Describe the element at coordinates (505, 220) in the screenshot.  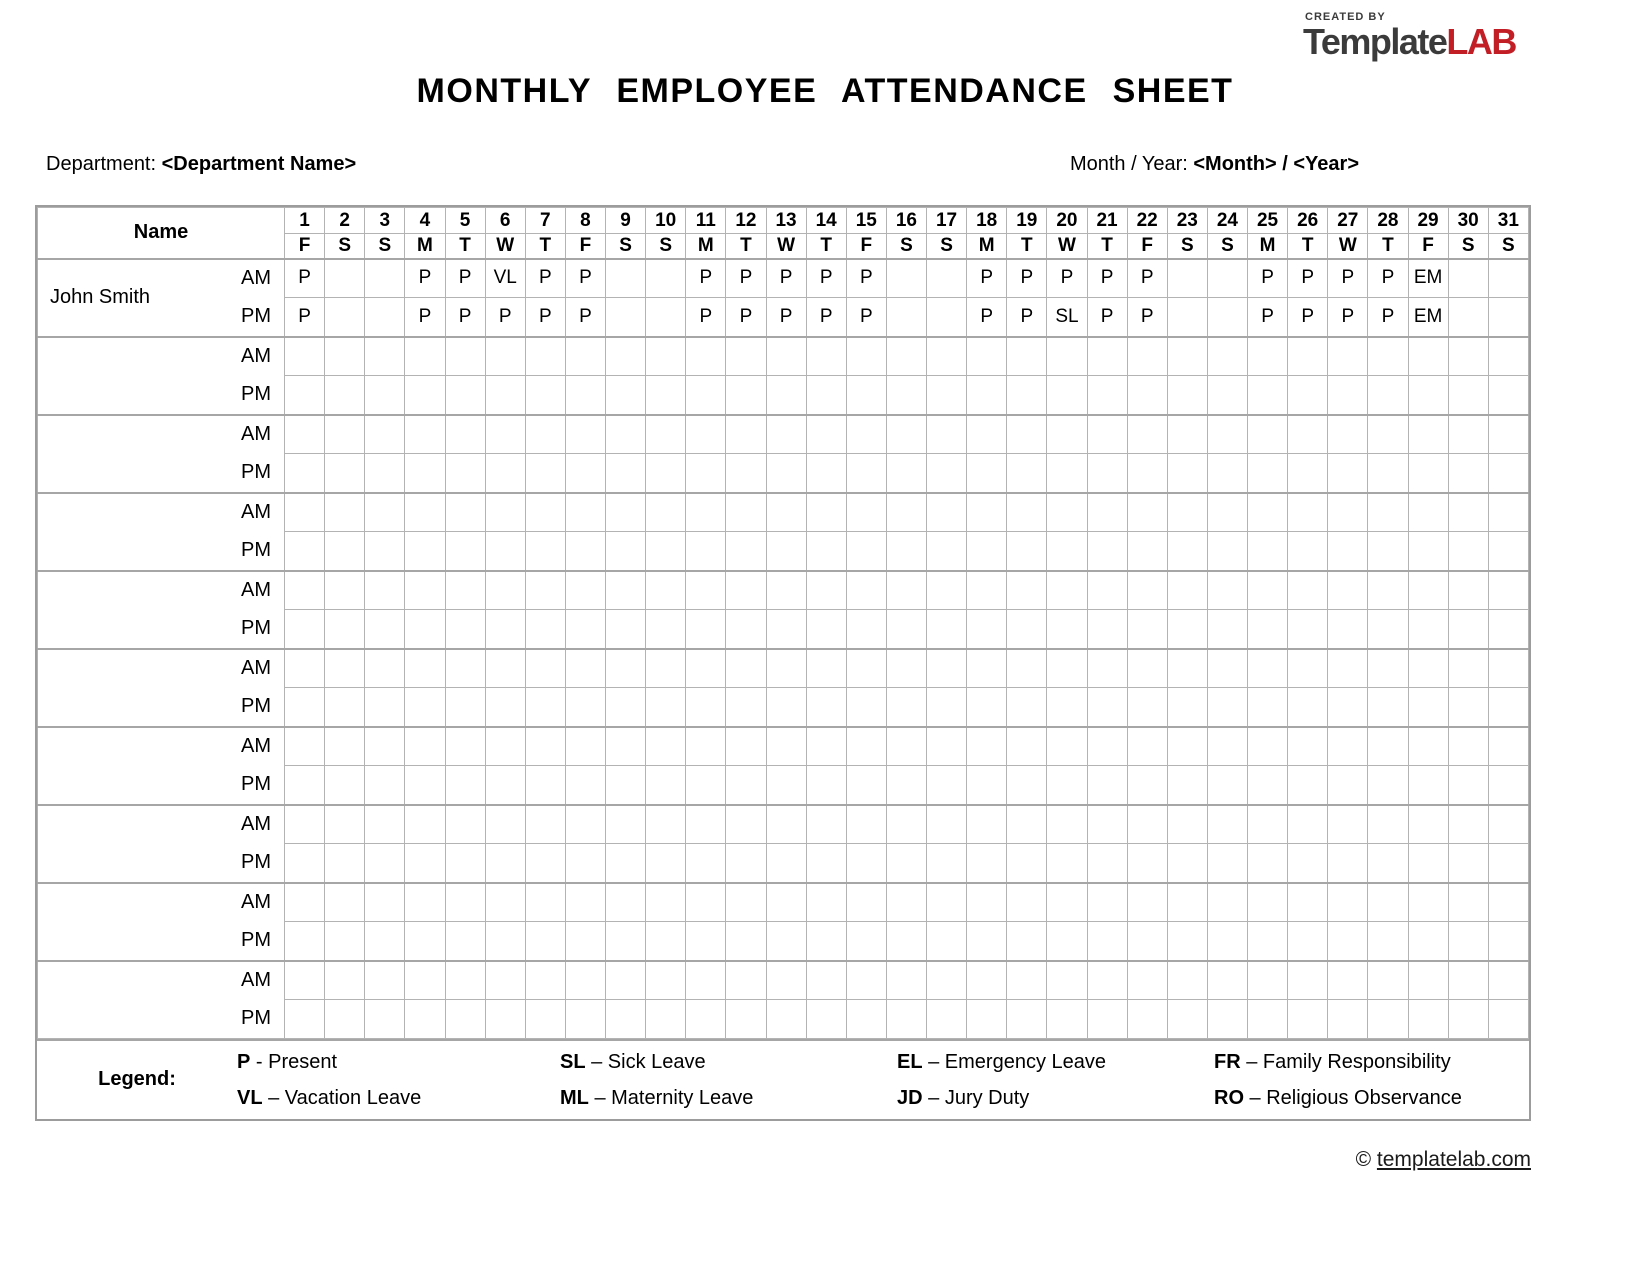
I see `day-number-header: 6` at that location.